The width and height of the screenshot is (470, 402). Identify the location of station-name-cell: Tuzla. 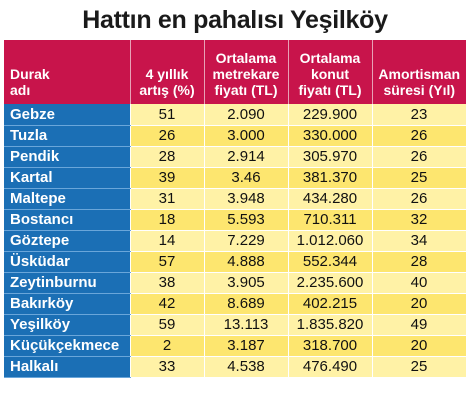
(67, 136).